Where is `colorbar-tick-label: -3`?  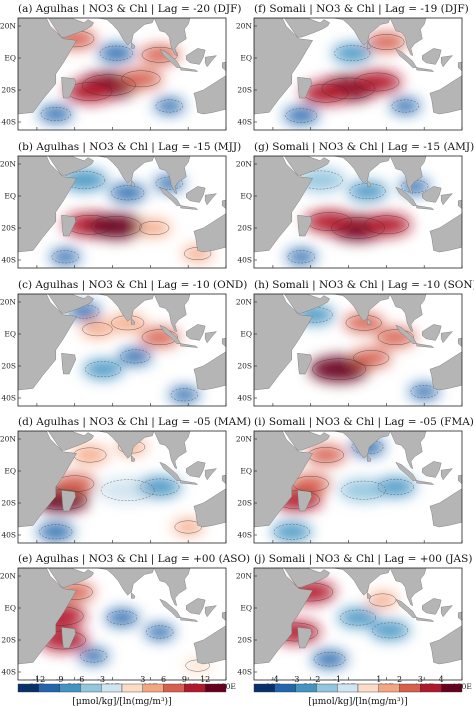
colorbar-tick-label: -3 is located at coordinates (296, 679).